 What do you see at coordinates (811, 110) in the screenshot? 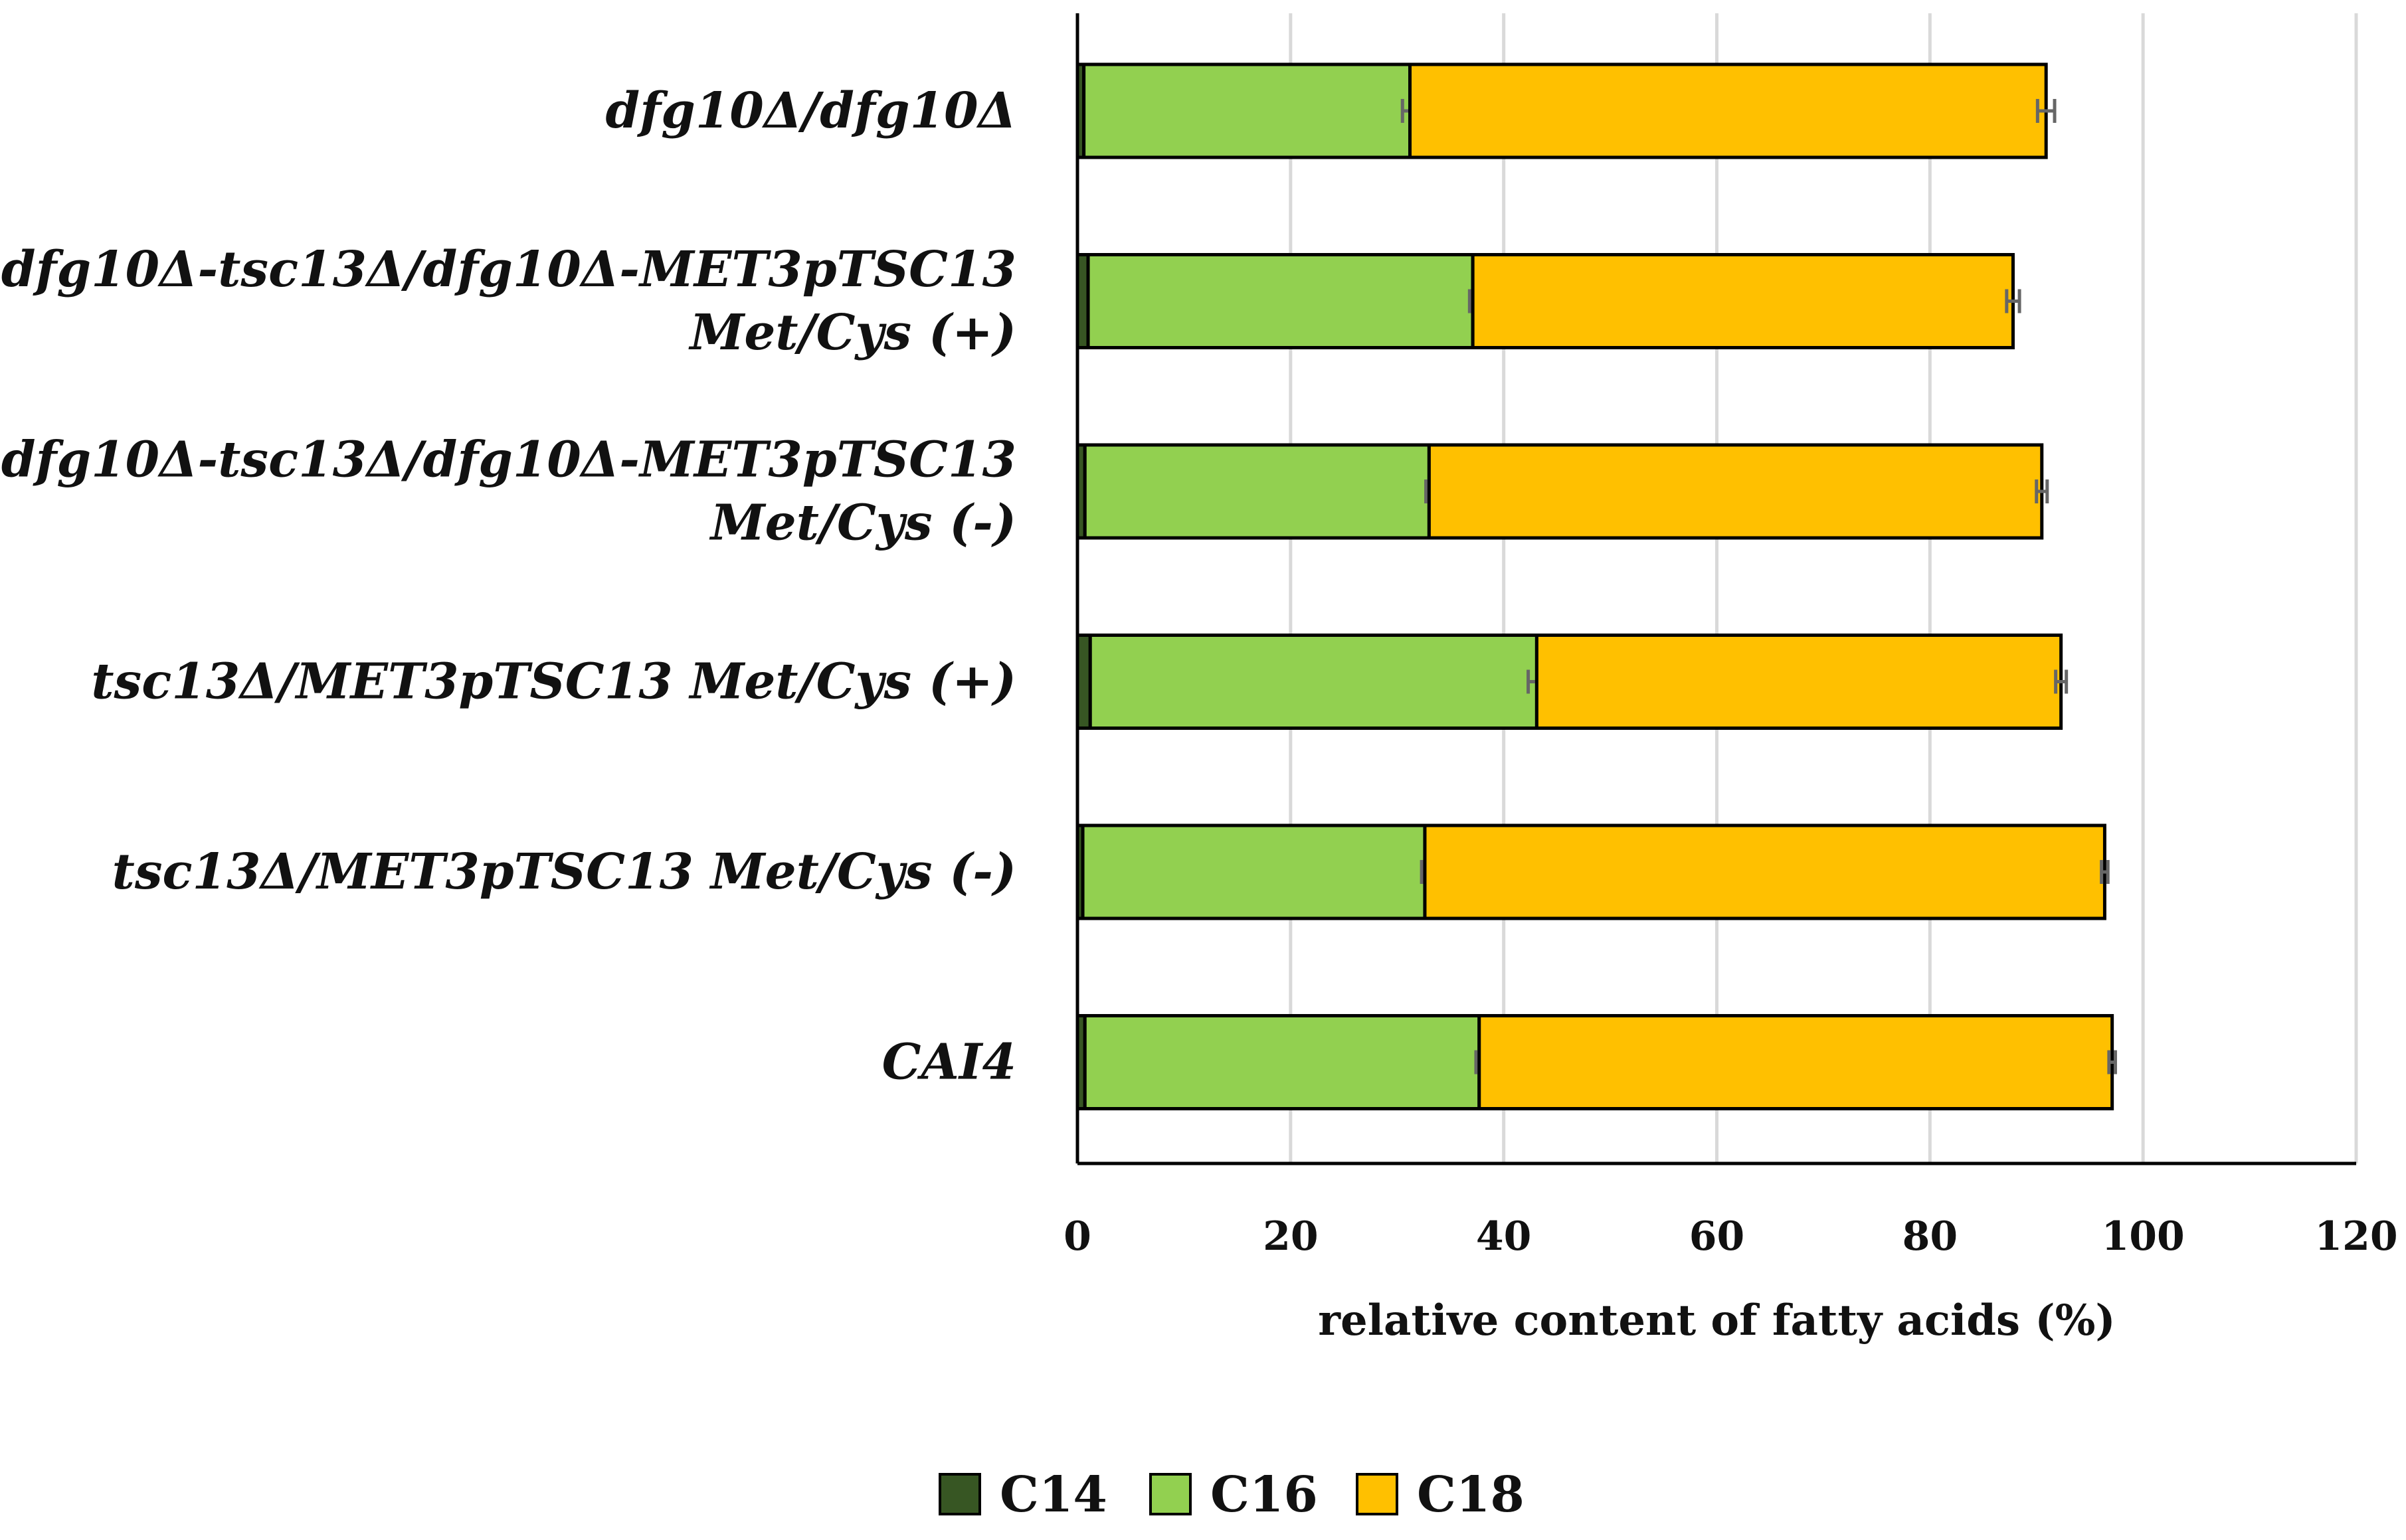
I see `category-label-0-line-0: dfg10Δ/dfg10Δ` at bounding box center [811, 110].